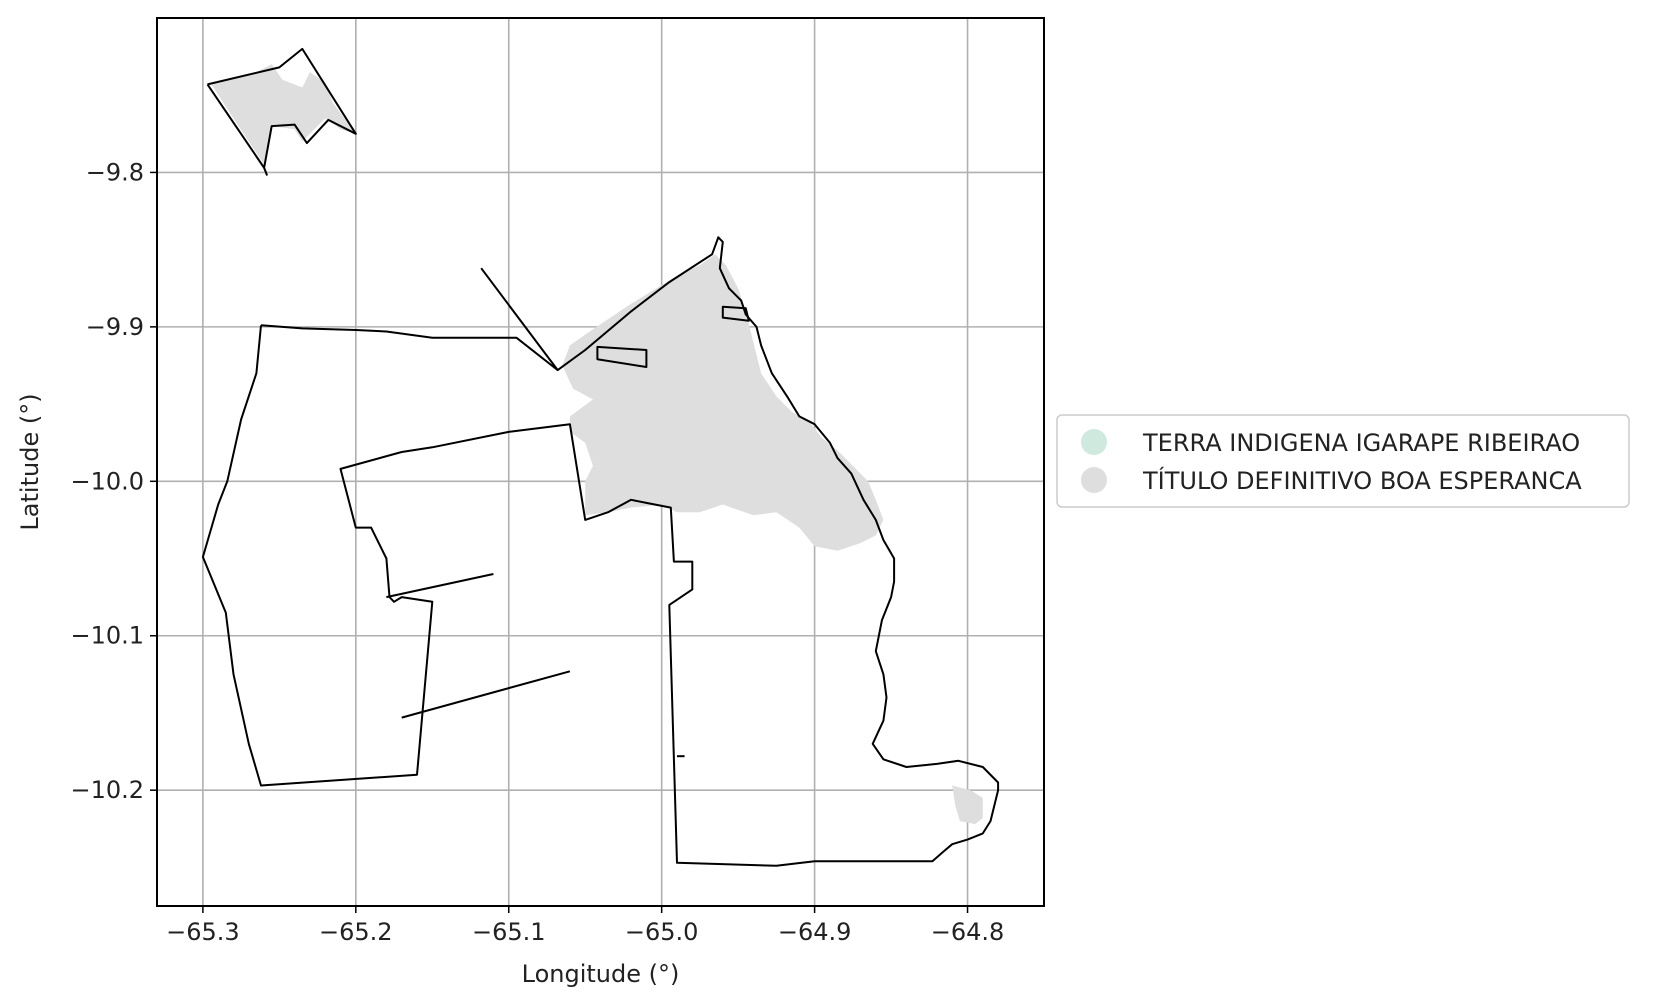 The image size is (1657, 1006). I want to click on y-tick-label: −10.1, so click(107, 636).